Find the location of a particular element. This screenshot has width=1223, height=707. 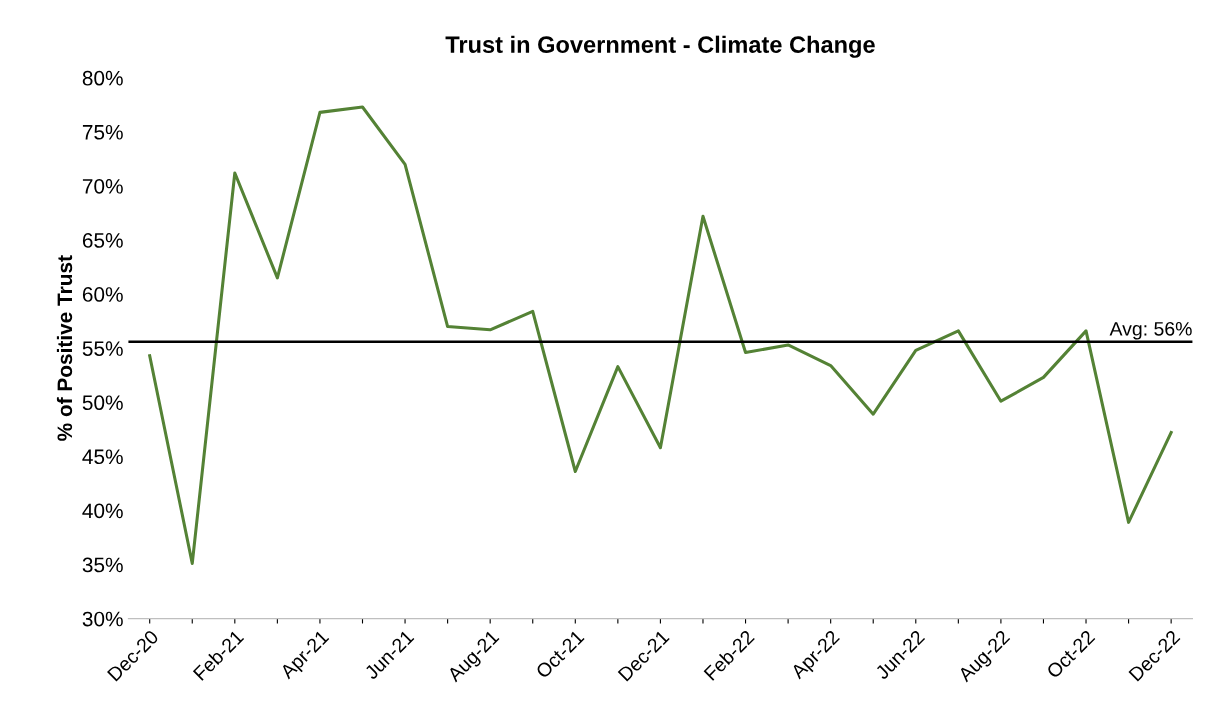

y-tick-label: 45% is located at coordinates (102, 457).